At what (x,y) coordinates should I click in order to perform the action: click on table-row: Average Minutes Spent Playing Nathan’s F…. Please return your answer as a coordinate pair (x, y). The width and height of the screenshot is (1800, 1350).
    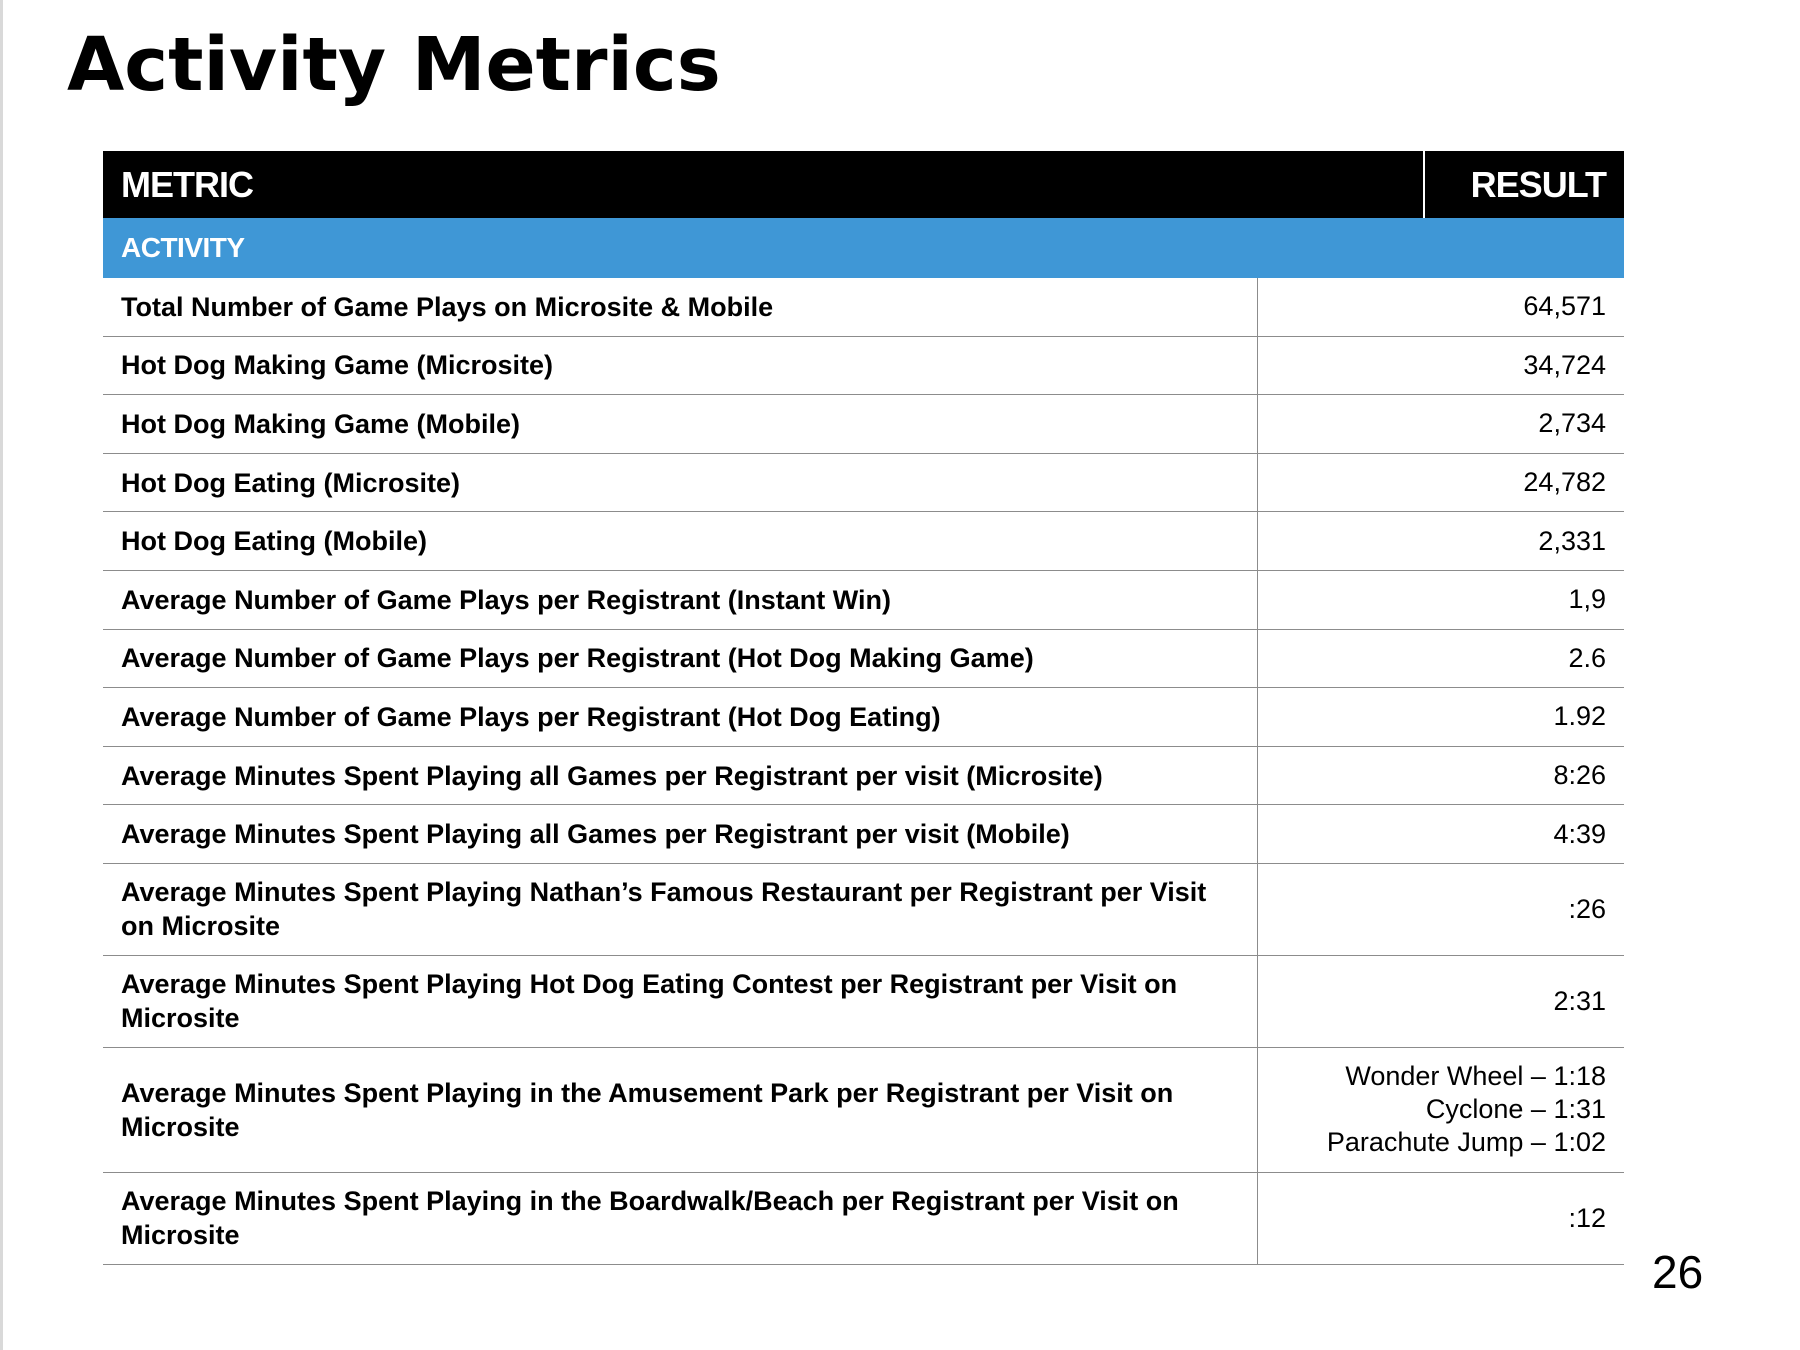
    Looking at the image, I should click on (863, 909).